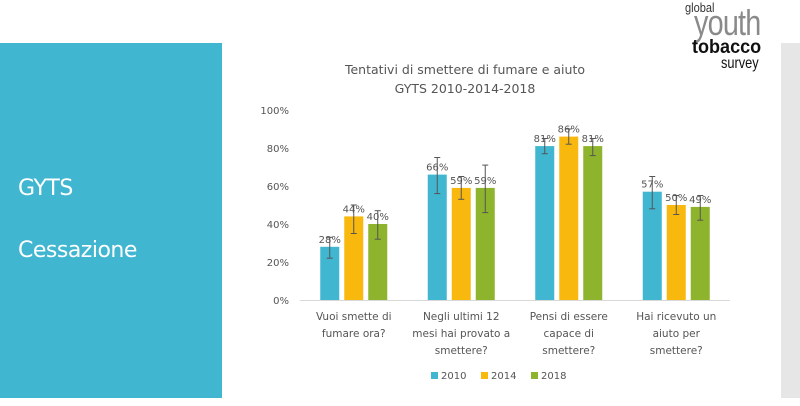  Describe the element at coordinates (740, 63) in the screenshot. I see `logo-survey: survey` at that location.